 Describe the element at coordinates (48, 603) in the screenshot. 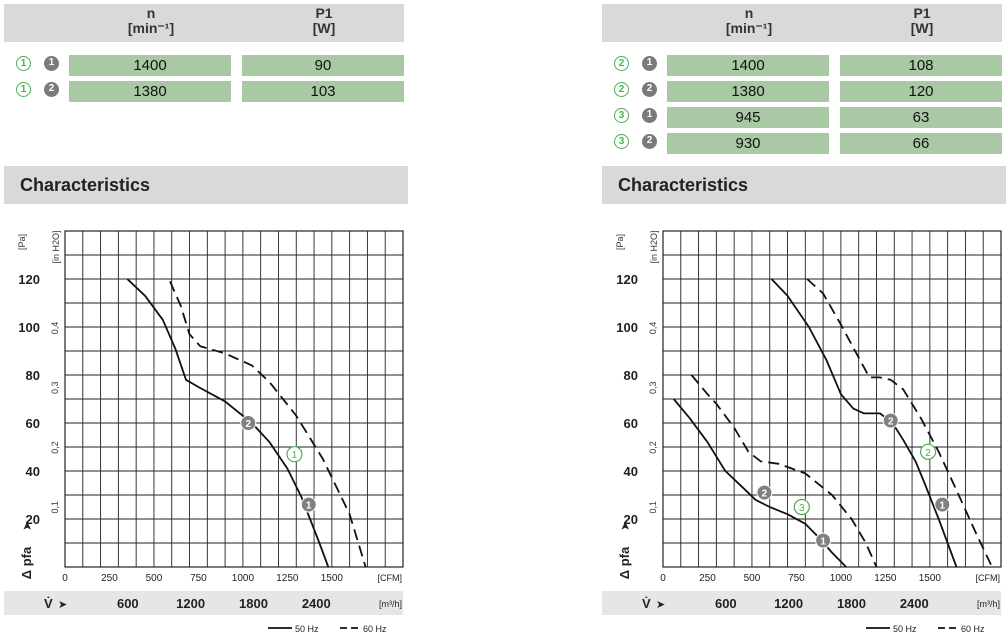

I see `x-axis-label: V̇` at that location.